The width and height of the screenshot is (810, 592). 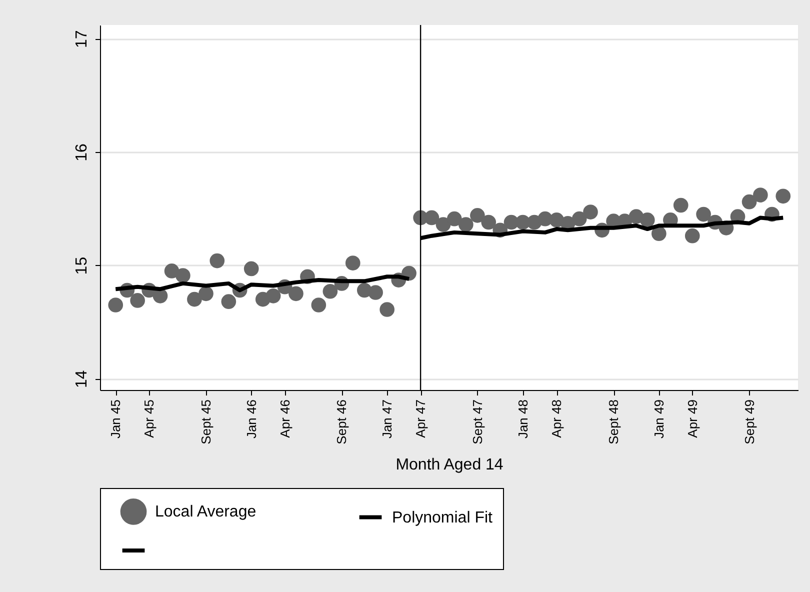 What do you see at coordinates (205, 512) in the screenshot?
I see `legend-label: Local Average` at bounding box center [205, 512].